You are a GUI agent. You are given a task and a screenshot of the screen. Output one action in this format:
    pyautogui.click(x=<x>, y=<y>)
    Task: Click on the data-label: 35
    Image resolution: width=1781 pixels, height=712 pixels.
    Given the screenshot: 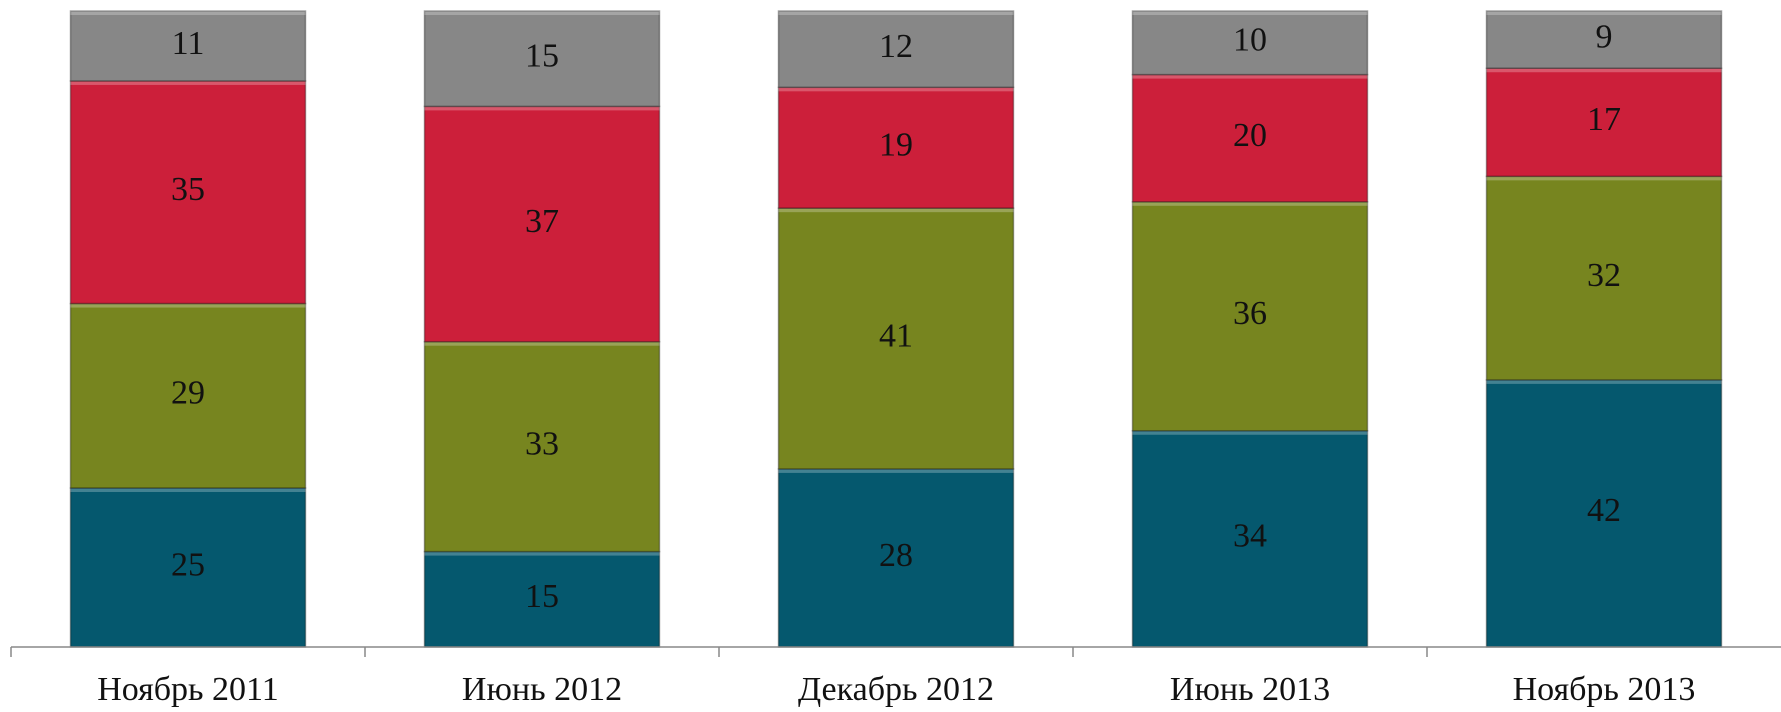 What is the action you would take?
    pyautogui.click(x=188, y=189)
    